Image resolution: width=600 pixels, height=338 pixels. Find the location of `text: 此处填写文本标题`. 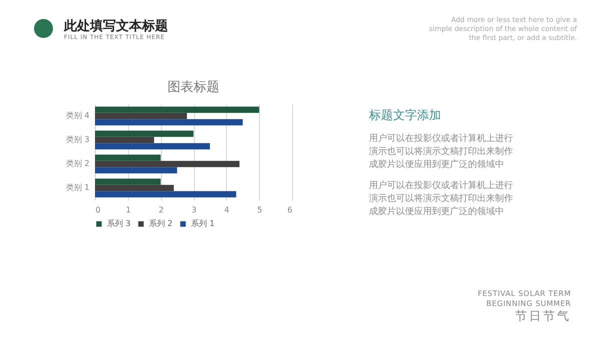

text: 此处填写文本标题 is located at coordinates (116, 26).